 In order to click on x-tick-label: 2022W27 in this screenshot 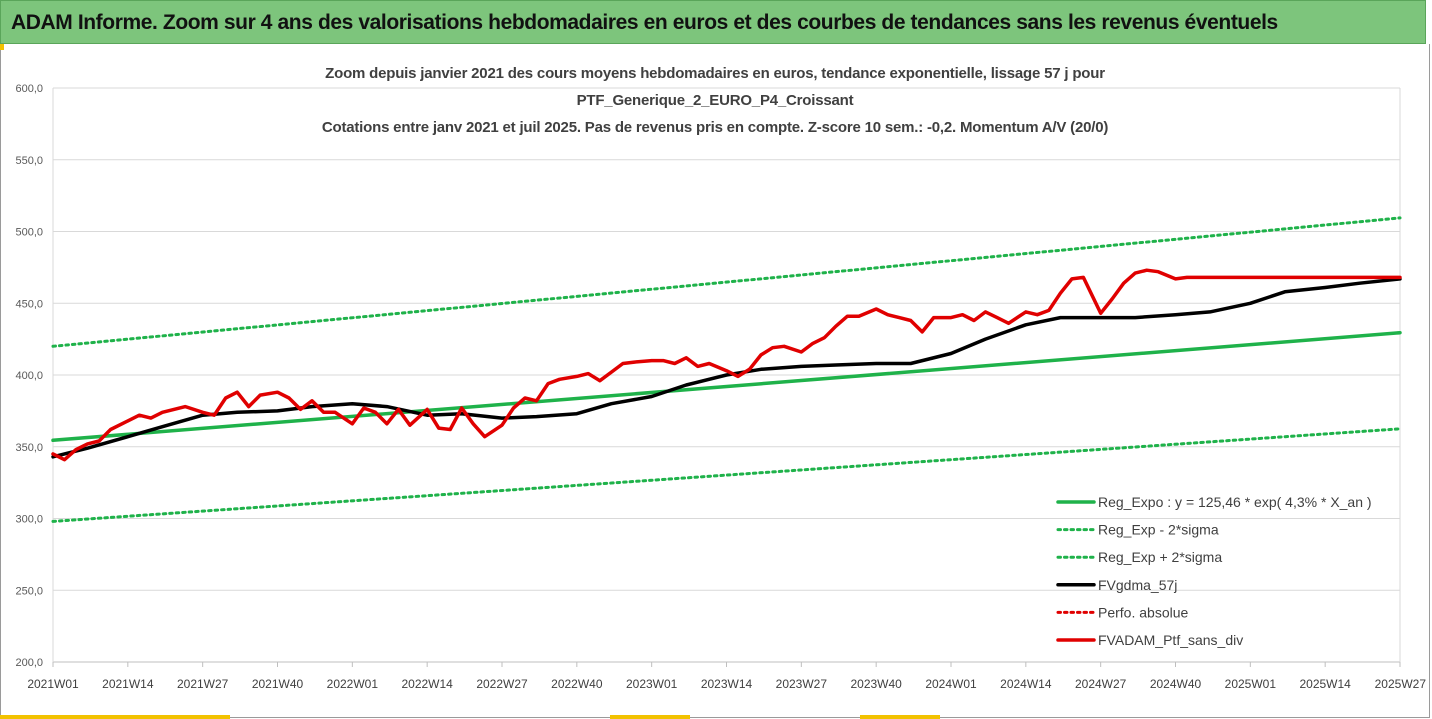, I will do `click(502, 684)`.